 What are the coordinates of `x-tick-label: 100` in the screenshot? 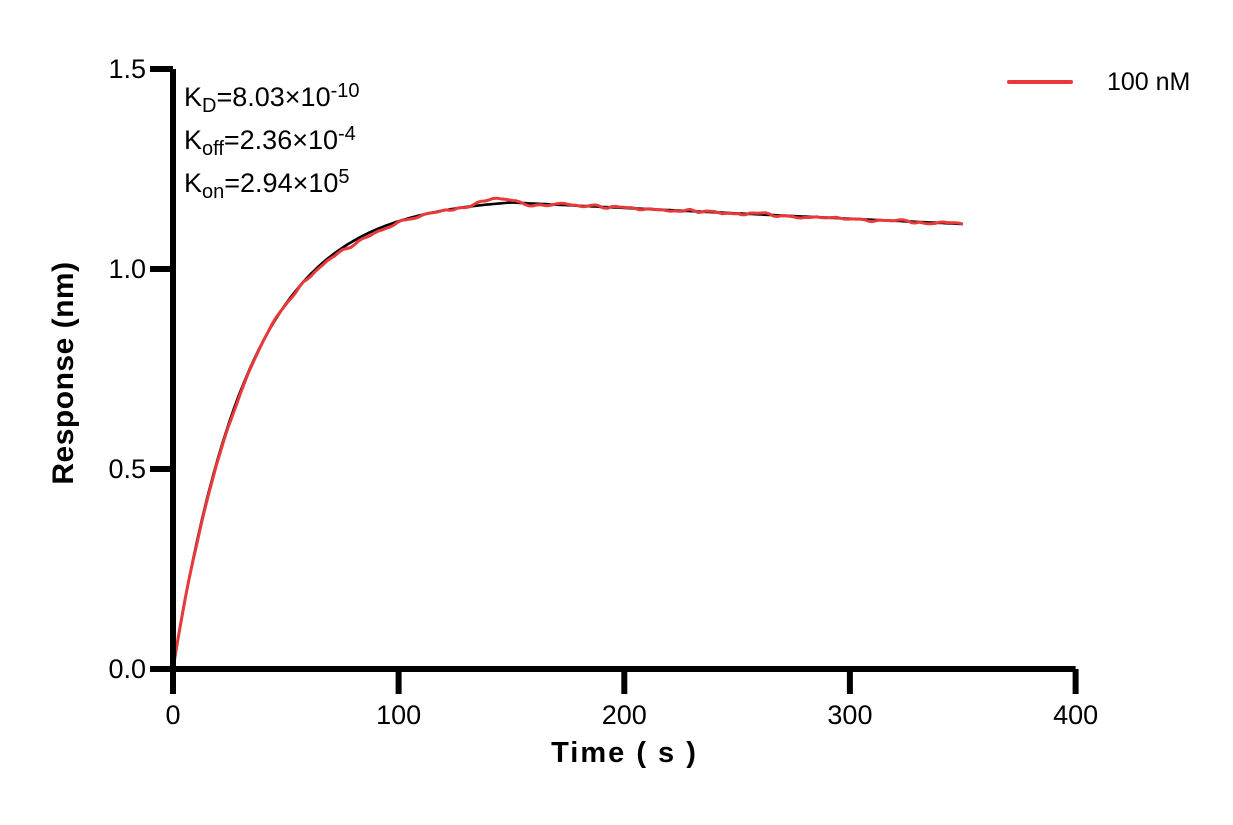 It's located at (399, 715).